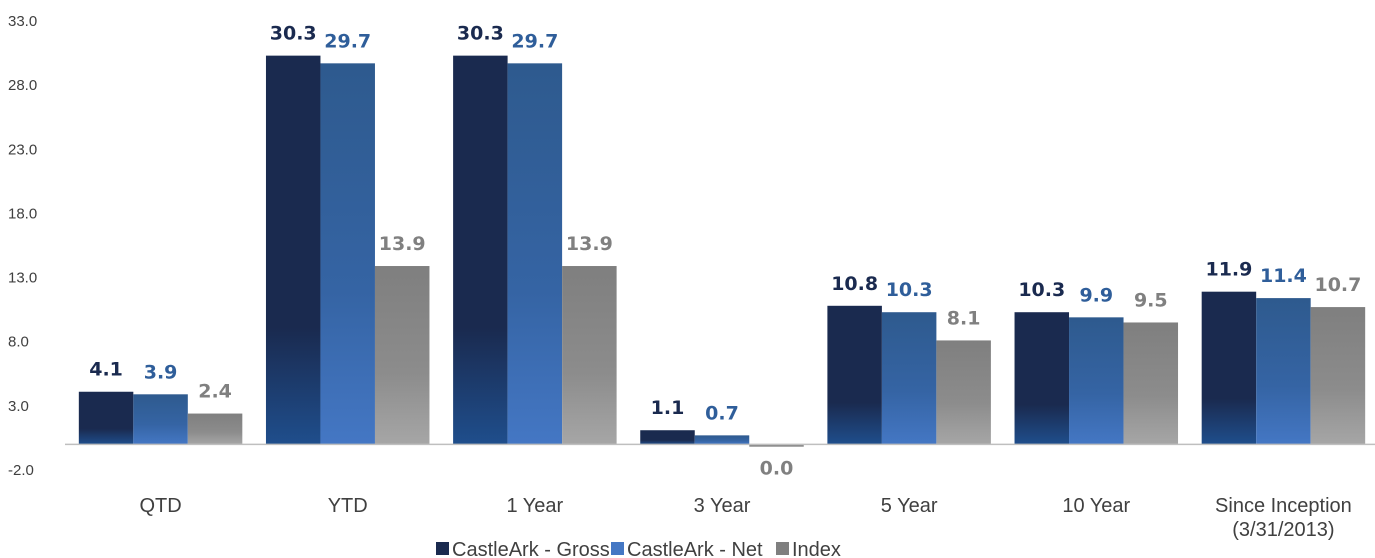  Describe the element at coordinates (668, 408) in the screenshot. I see `data-label-gross: 1.1` at that location.